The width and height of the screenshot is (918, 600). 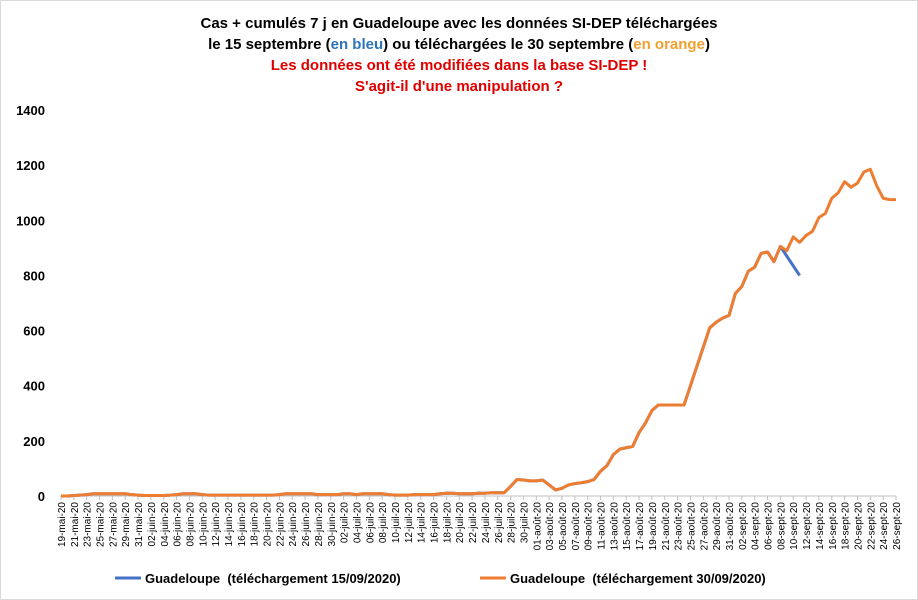 I want to click on x-tick-label: 06-juin-20, so click(x=178, y=524).